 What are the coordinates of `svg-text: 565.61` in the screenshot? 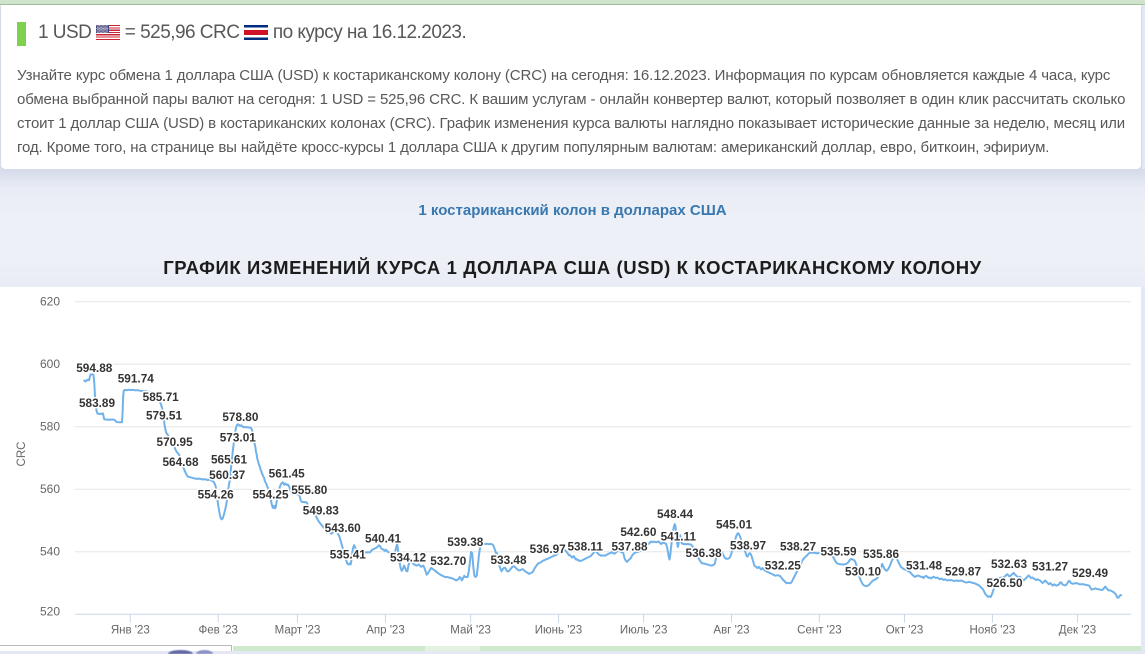 It's located at (229, 460).